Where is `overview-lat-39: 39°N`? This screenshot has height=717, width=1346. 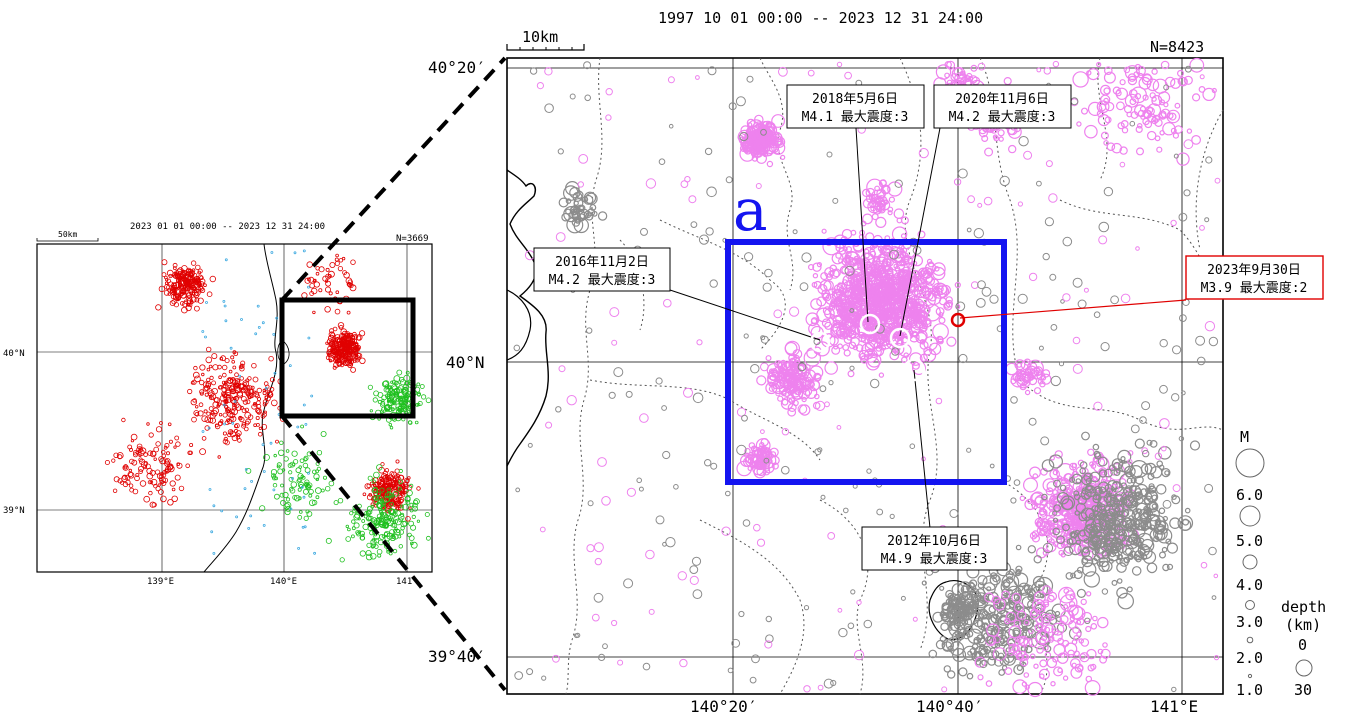 overview-lat-39: 39°N is located at coordinates (14, 511).